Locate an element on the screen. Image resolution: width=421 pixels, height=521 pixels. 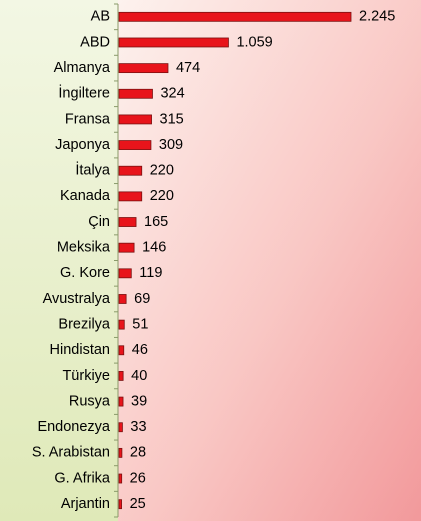
value-label: 33 is located at coordinates (138, 427).